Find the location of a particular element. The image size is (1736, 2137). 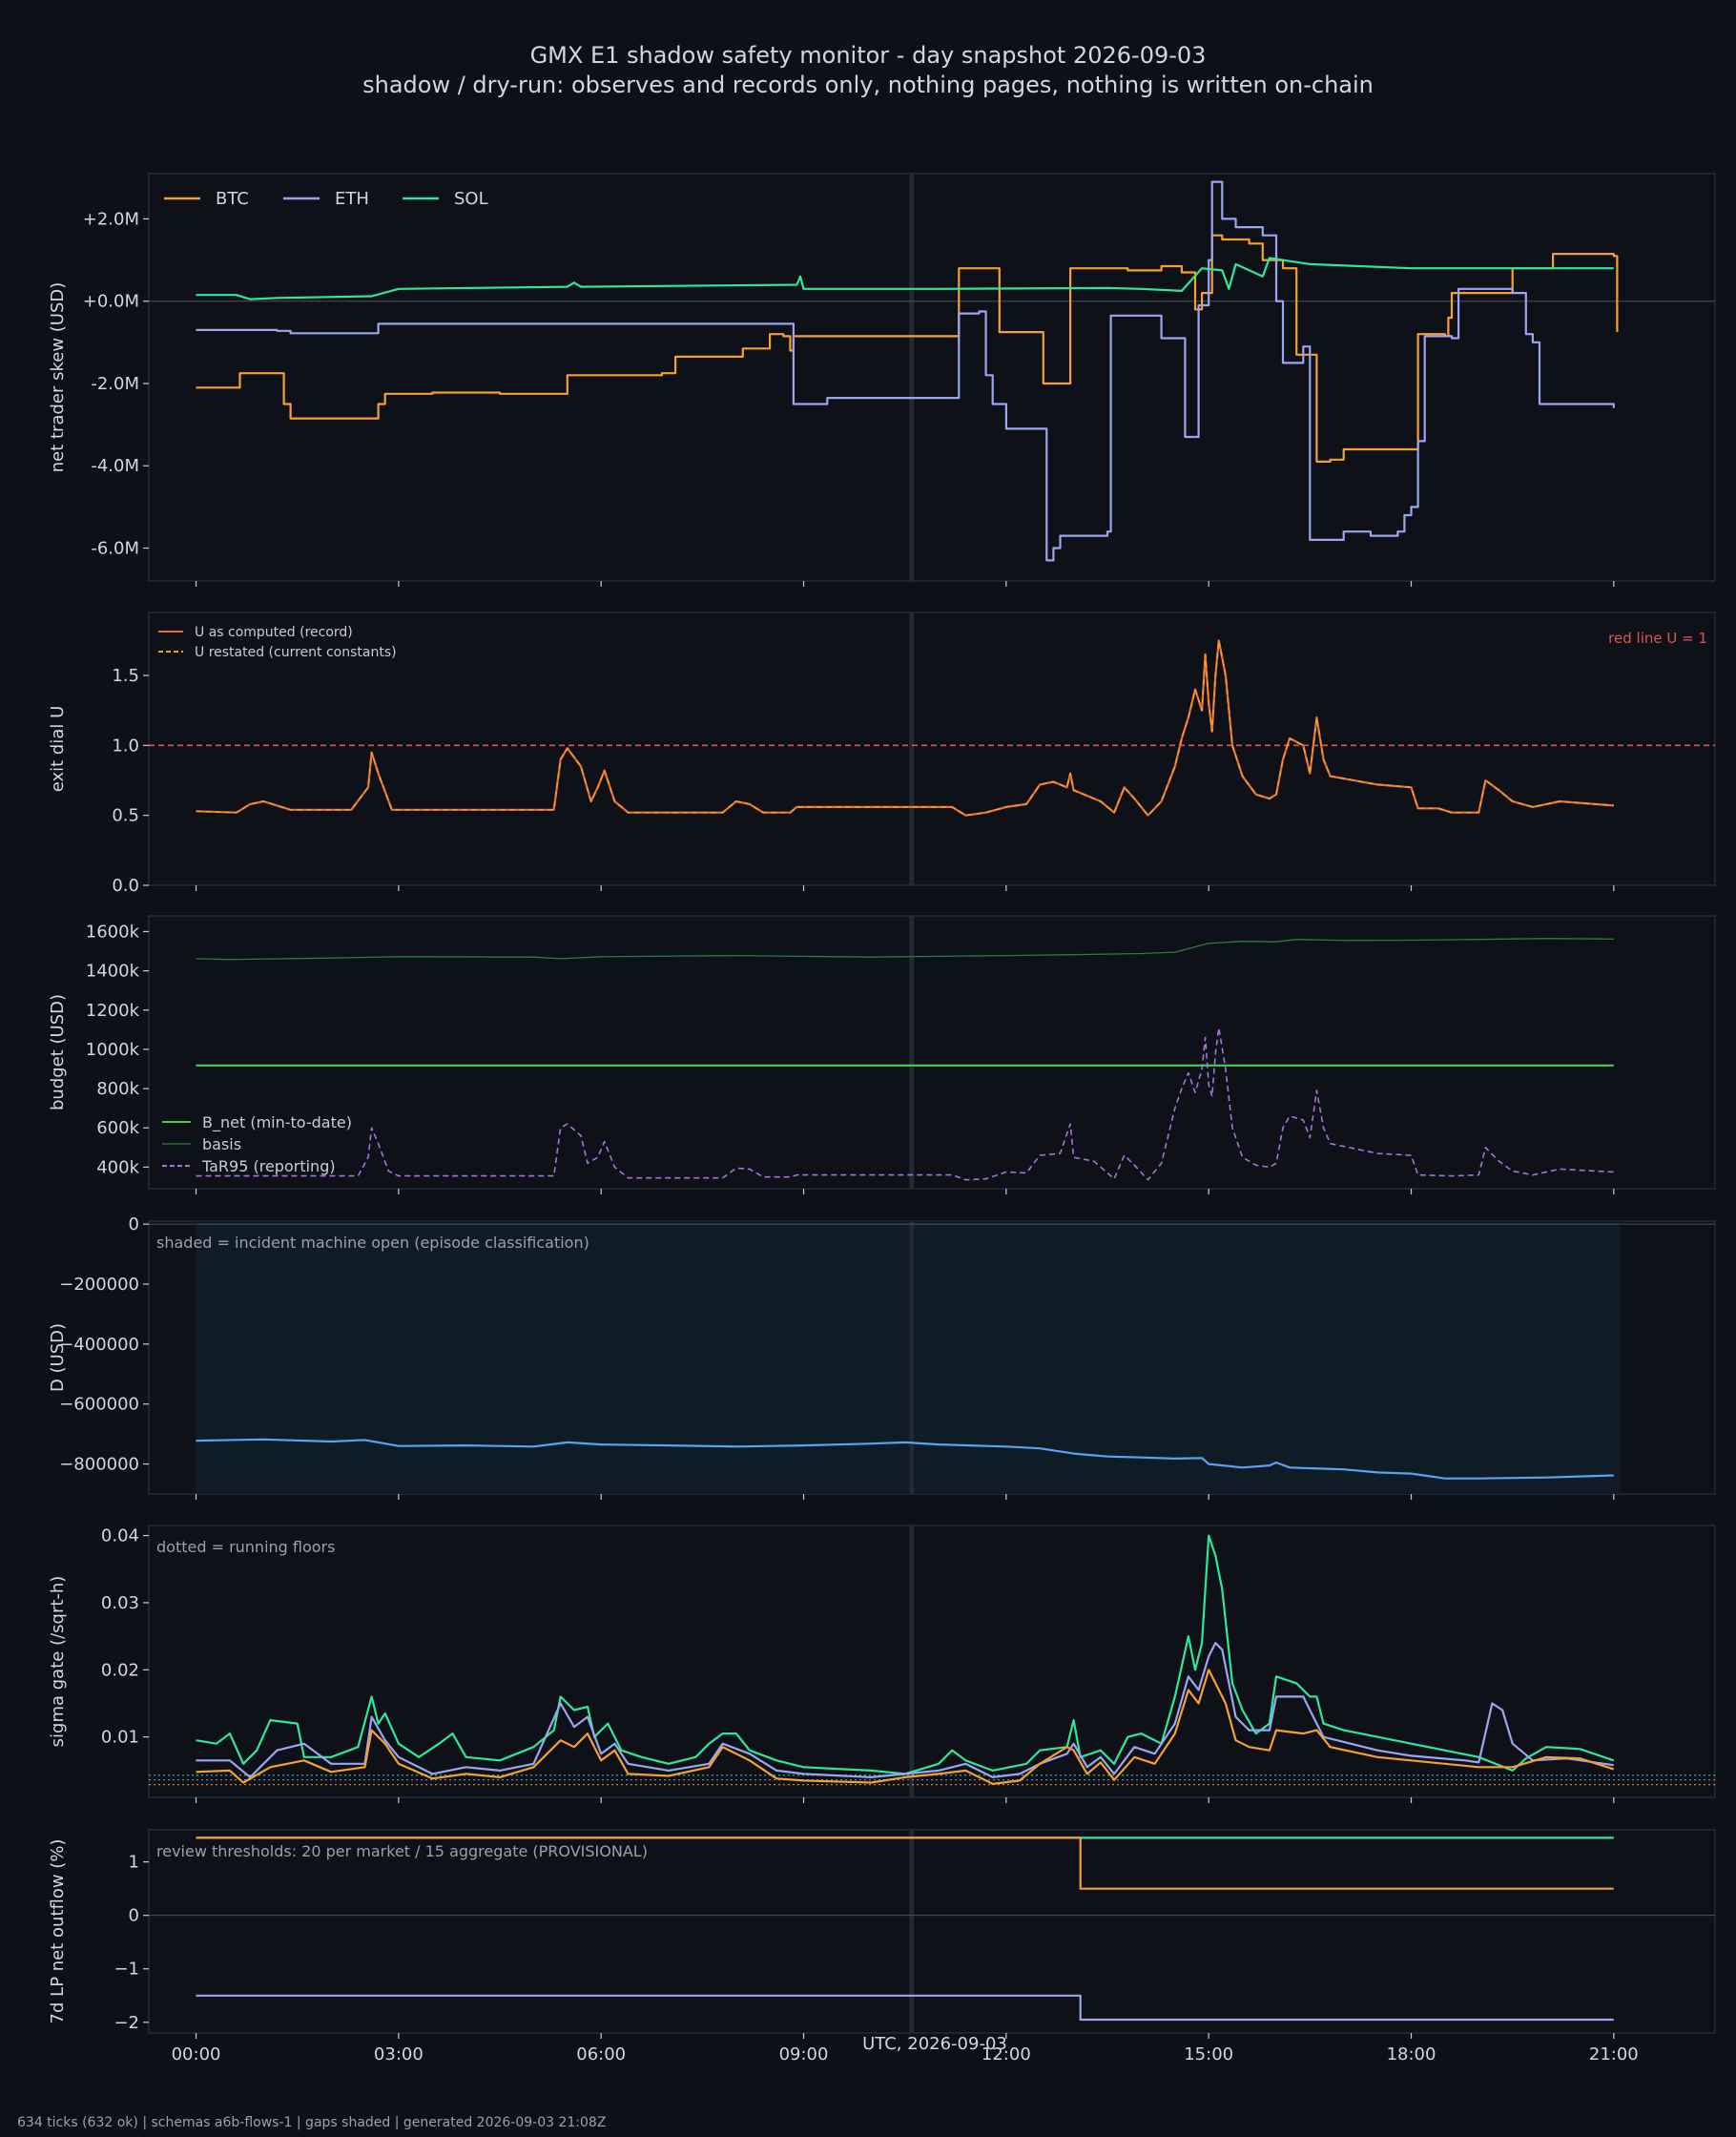

y-tick-label: 1 is located at coordinates (134, 1863).